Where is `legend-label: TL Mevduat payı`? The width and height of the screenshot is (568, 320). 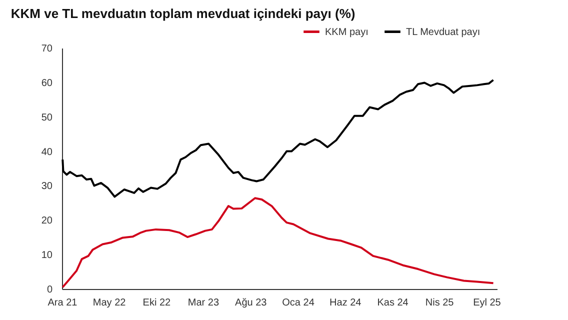
legend-label: TL Mevduat payı is located at coordinates (443, 32).